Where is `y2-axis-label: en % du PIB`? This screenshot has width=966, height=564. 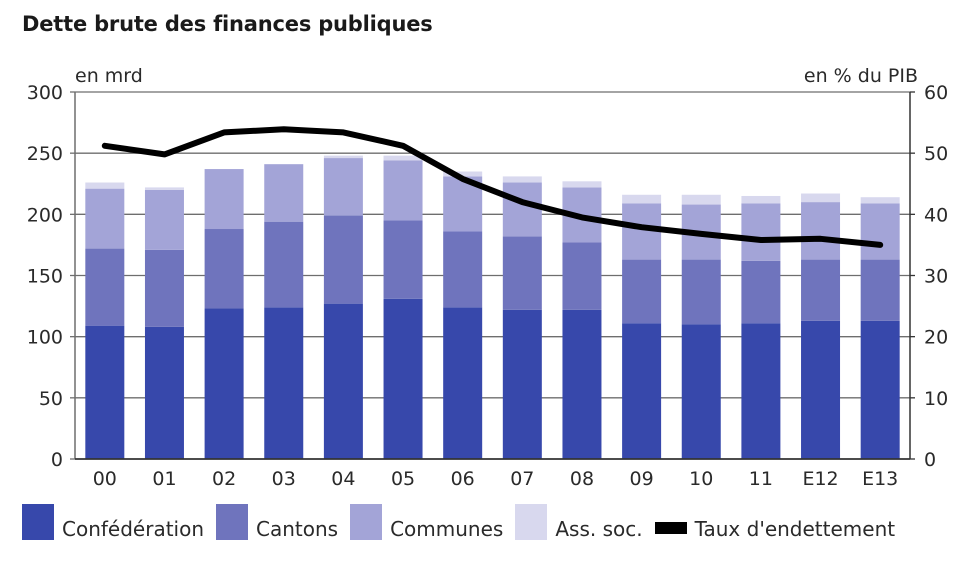 y2-axis-label: en % du PIB is located at coordinates (861, 76).